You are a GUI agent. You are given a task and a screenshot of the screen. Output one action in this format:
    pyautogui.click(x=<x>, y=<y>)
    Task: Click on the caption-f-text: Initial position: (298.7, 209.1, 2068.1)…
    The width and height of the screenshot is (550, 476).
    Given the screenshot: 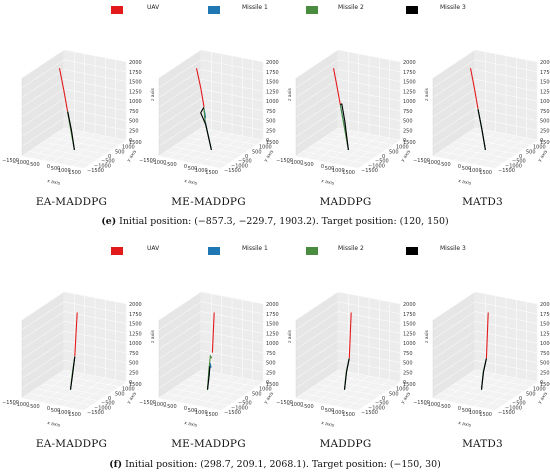 What is the action you would take?
    pyautogui.click(x=281, y=464)
    